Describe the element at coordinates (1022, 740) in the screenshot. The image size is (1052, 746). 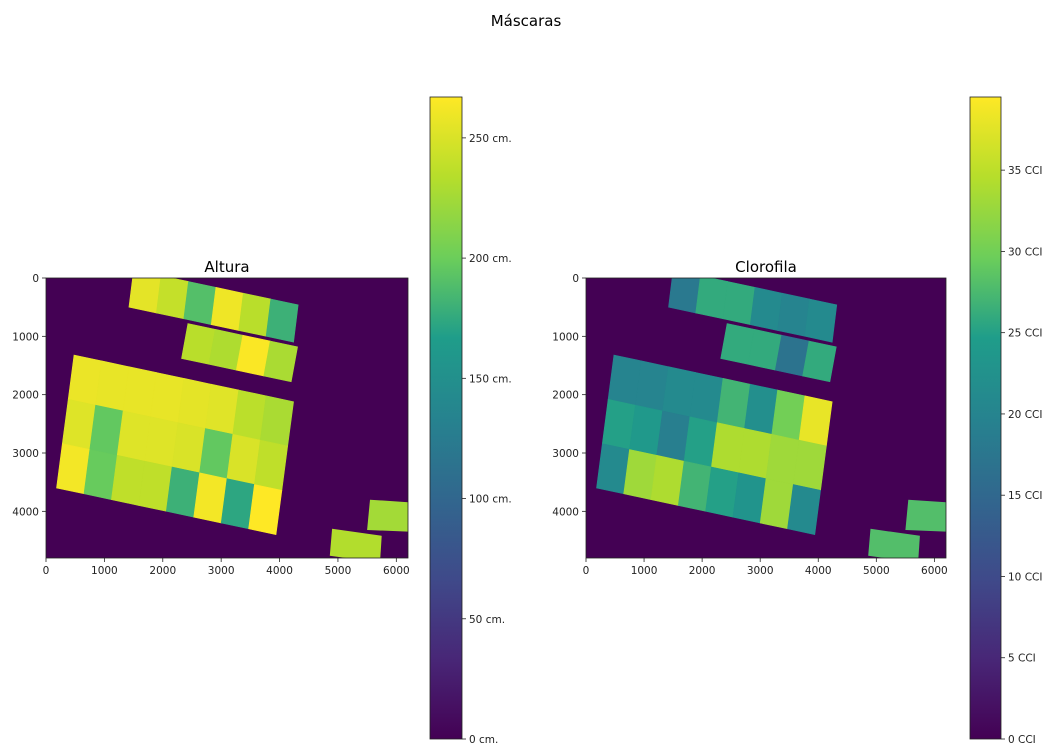
I see `colorbar-tick-label: 0 CCI` at that location.